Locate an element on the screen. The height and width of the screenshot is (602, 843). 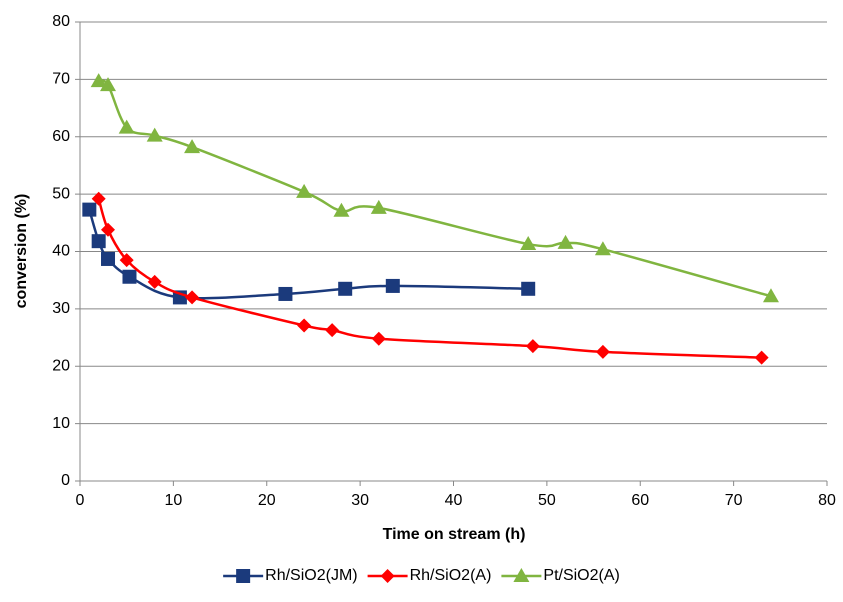
y-tick-label: 70 is located at coordinates (61, 79).